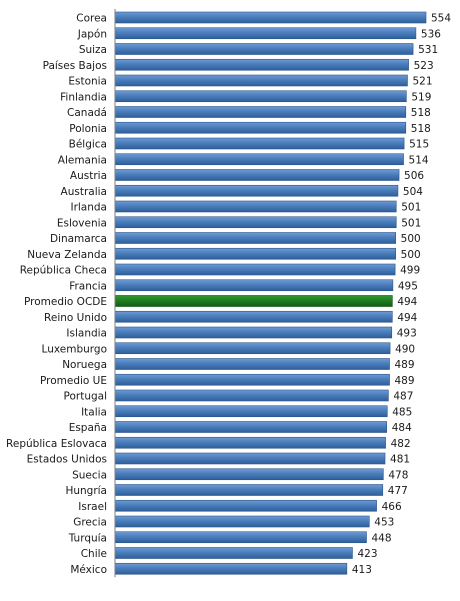 The width and height of the screenshot is (460, 601). Describe the element at coordinates (441, 19) in the screenshot. I see `value-label: 554` at that location.